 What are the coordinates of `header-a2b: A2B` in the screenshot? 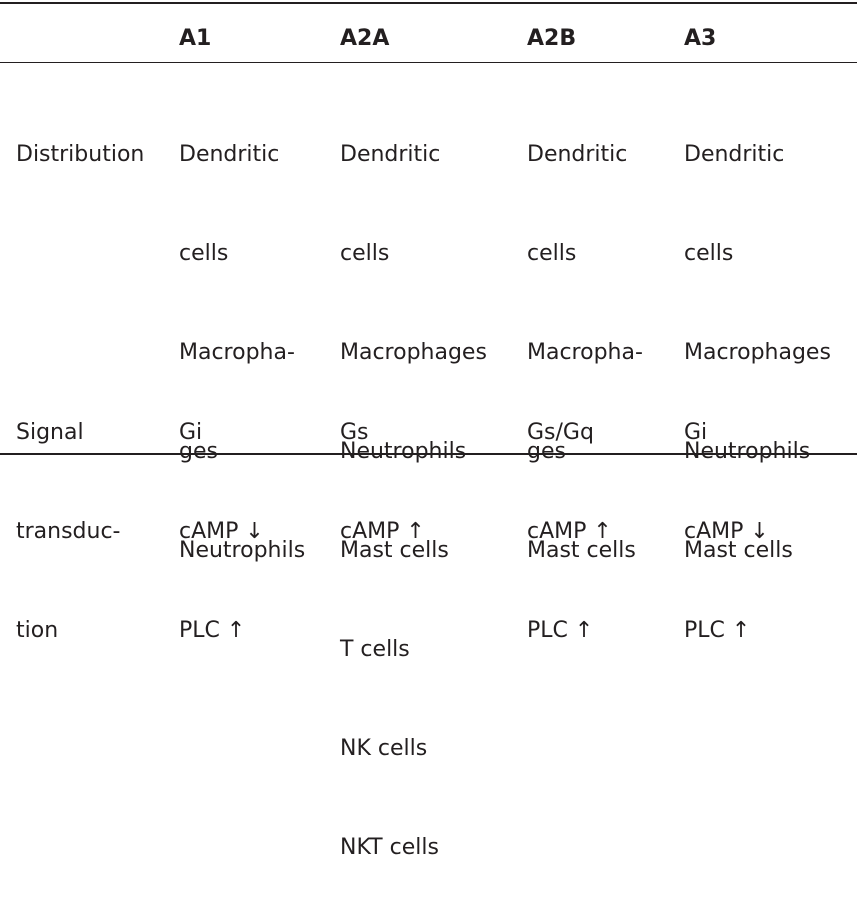 It's located at (552, 38).